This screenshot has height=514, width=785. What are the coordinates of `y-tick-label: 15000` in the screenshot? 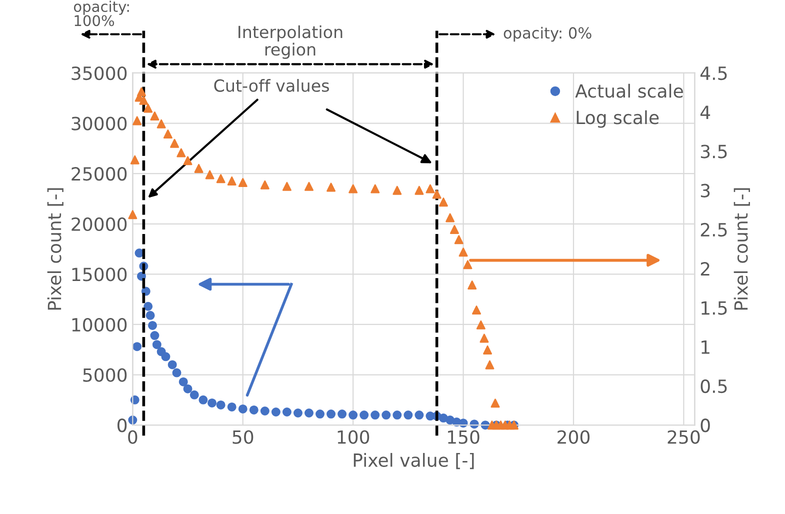 It's located at (99, 275).